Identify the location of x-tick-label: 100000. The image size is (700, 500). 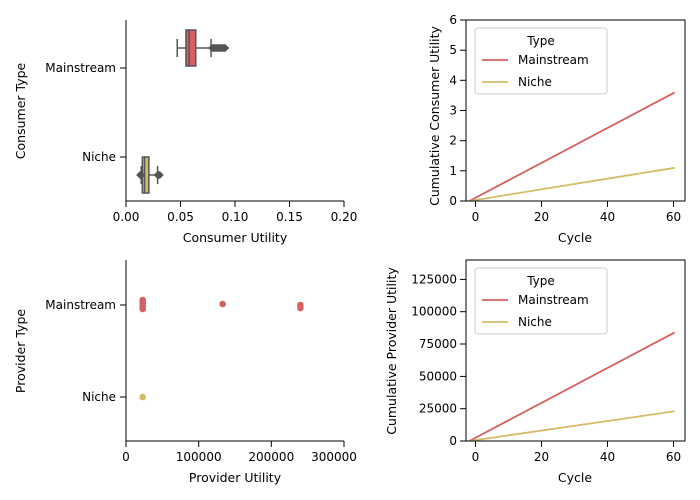
(199, 457).